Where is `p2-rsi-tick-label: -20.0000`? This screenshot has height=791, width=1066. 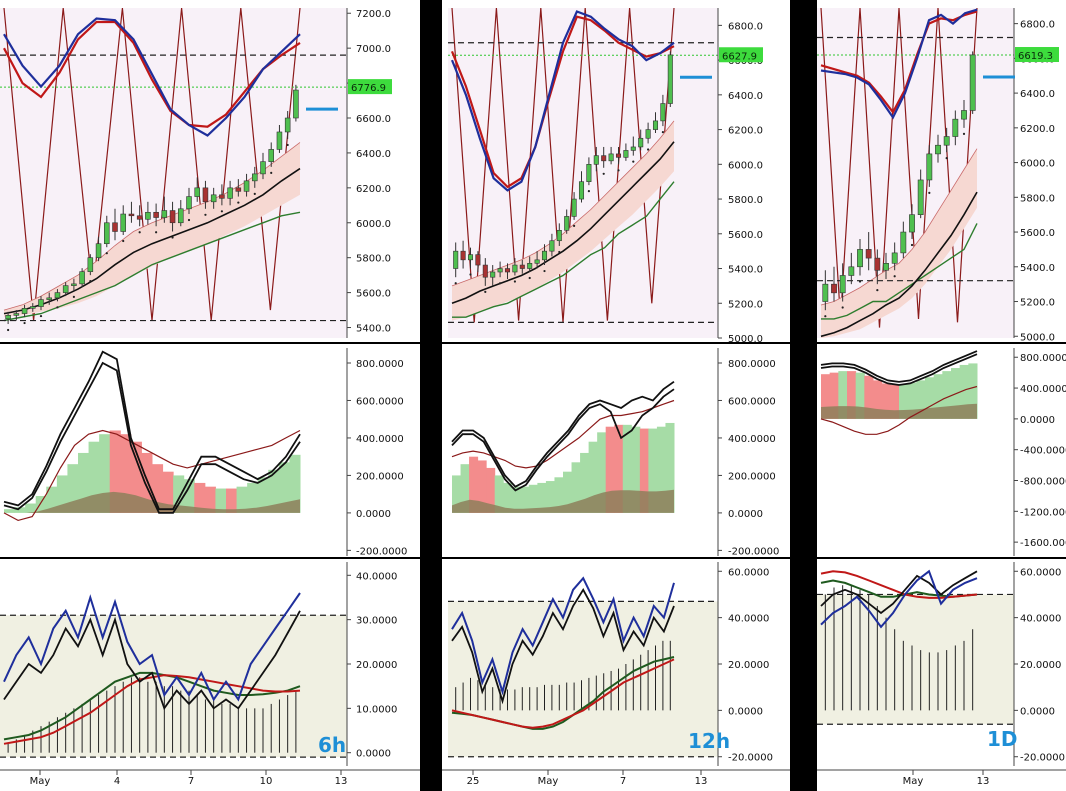
p2-rsi-tick-label: -20.0000 is located at coordinates (1042, 758).